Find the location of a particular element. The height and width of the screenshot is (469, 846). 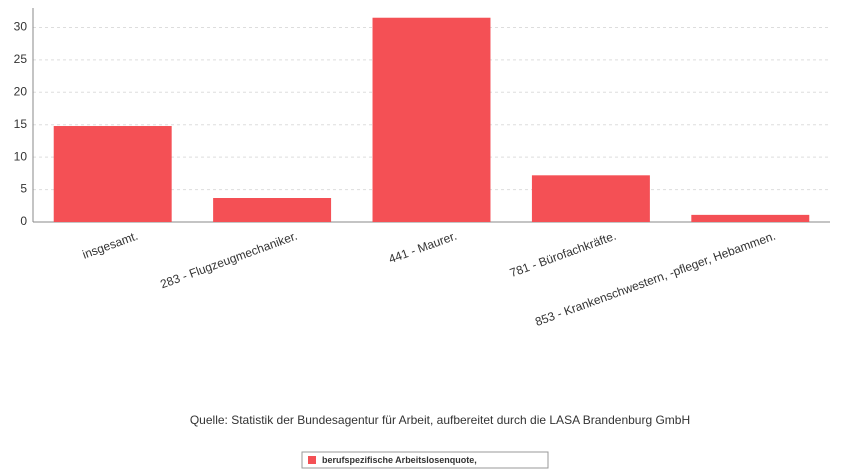

y-tick-label: 10 is located at coordinates (21, 156).